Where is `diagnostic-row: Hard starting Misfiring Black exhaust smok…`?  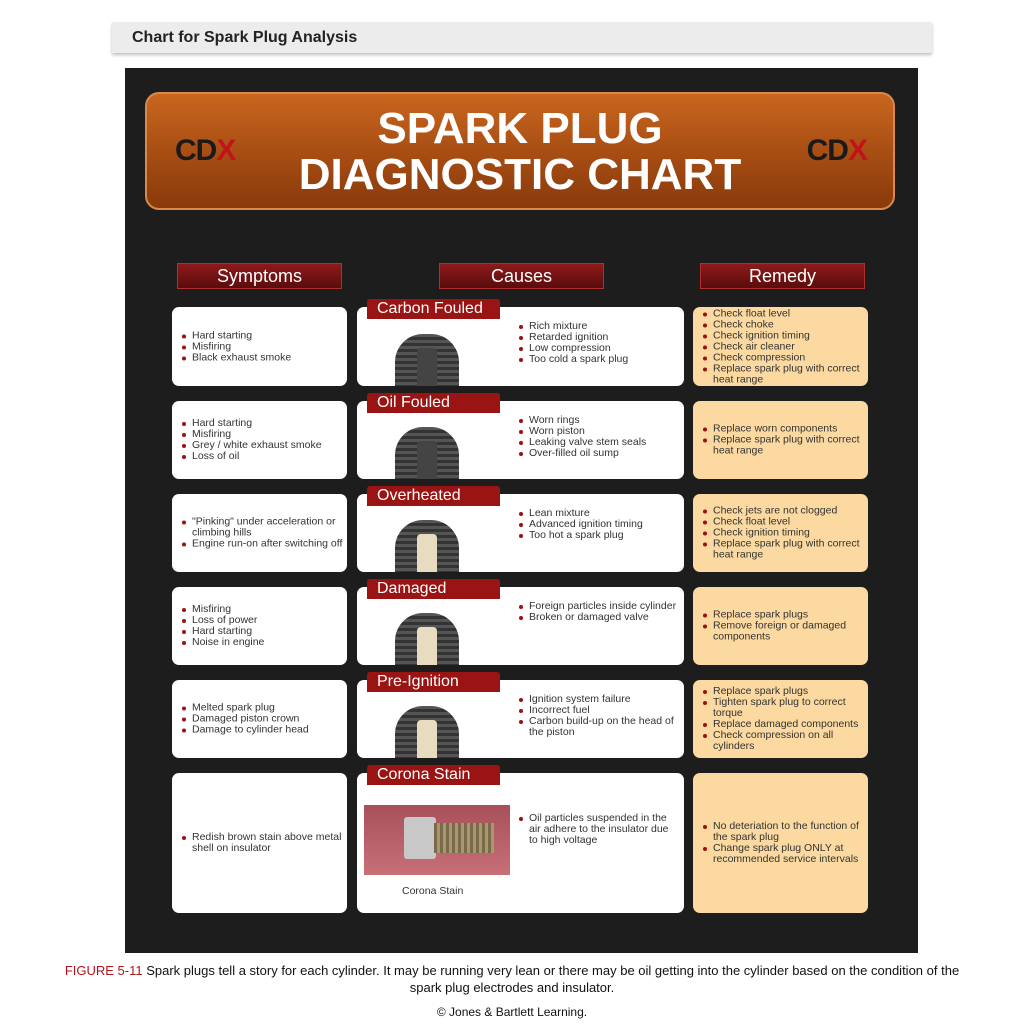
diagnostic-row: Hard starting Misfiring Black exhaust smok… is located at coordinates (520, 342).